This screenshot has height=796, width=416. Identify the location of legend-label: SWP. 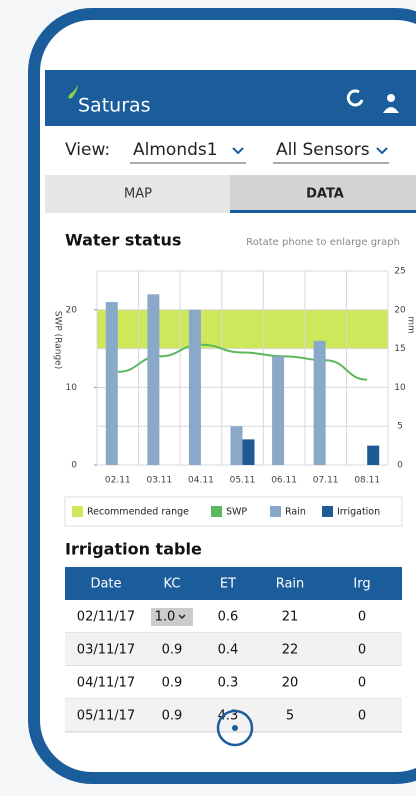
(236, 512).